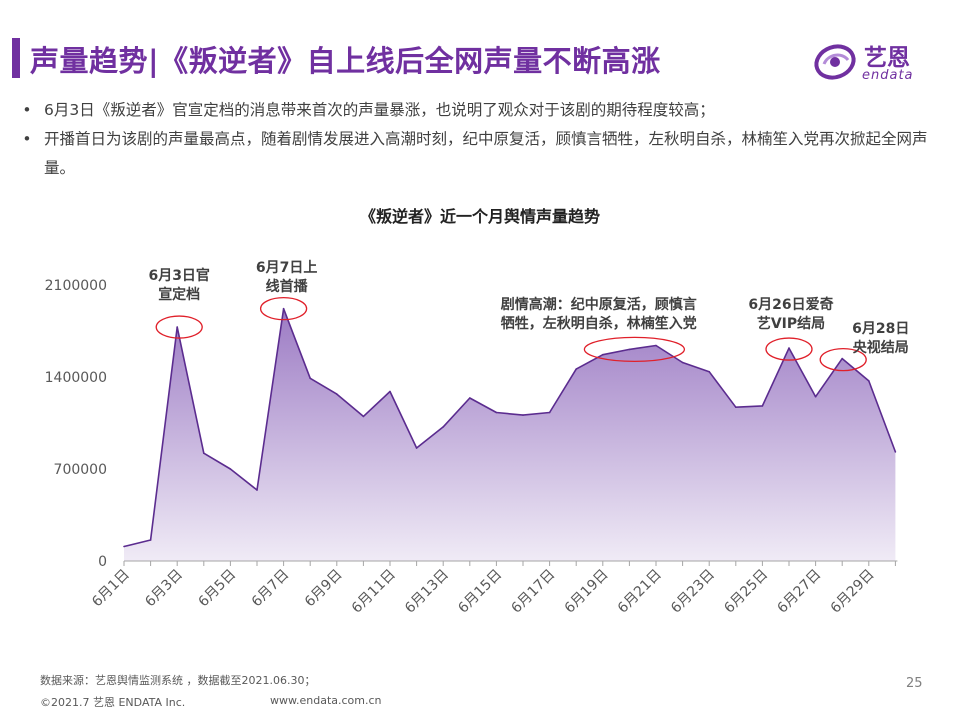  What do you see at coordinates (390, 391) in the screenshot?
I see `data-point-6月11日` at bounding box center [390, 391].